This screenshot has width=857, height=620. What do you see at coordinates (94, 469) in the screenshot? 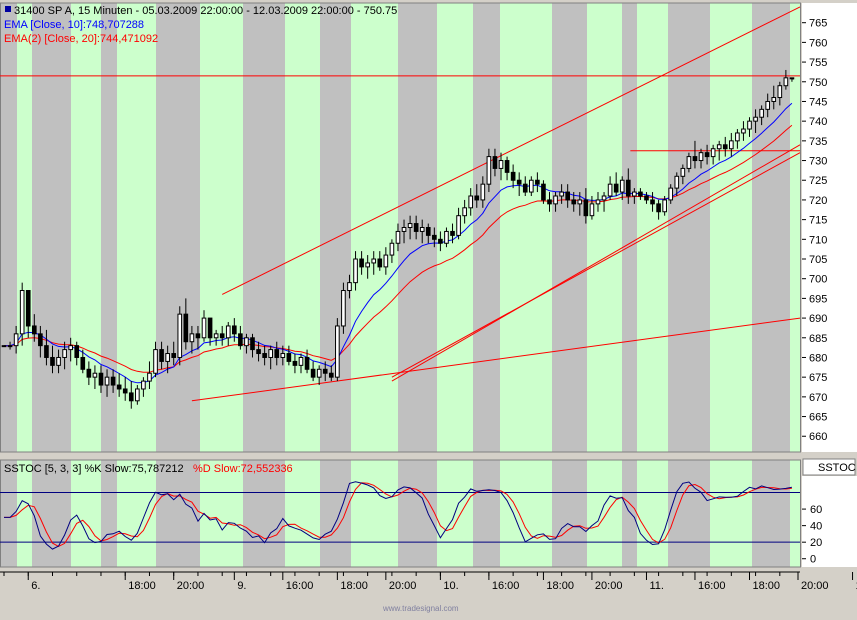
I see `sstoc-k-label: SSTOC [5, 3, 3] %K Slow:75,787212` at bounding box center [94, 469].